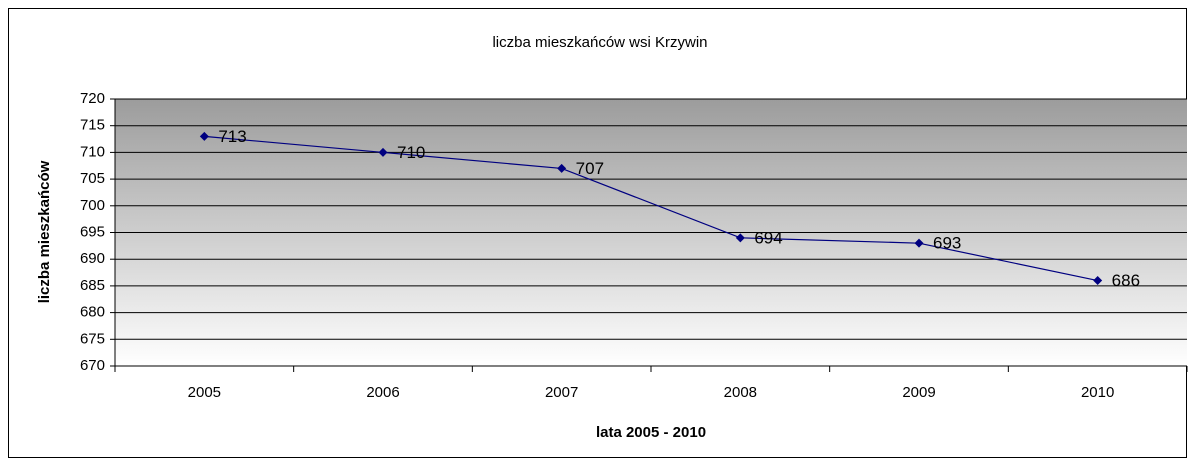  I want to click on y-axis-label: liczba mieszkańców, so click(44, 231).